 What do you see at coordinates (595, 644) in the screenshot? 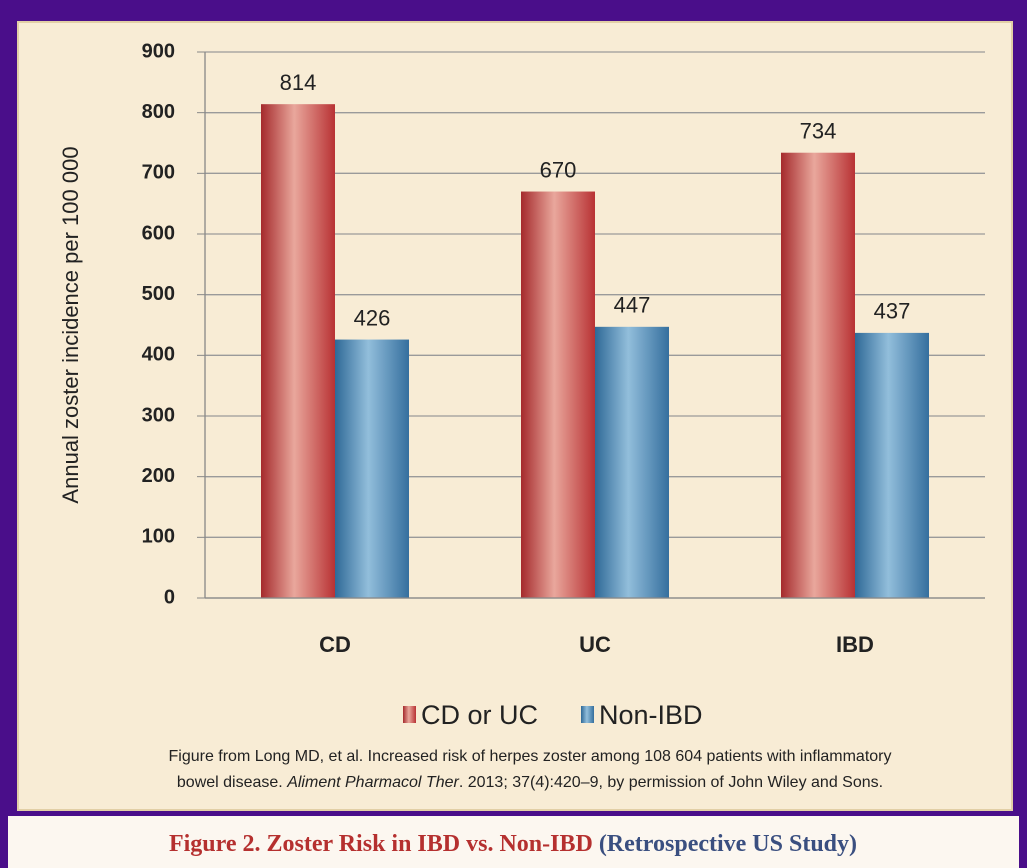
I see `x-tick-label: UC` at bounding box center [595, 644].